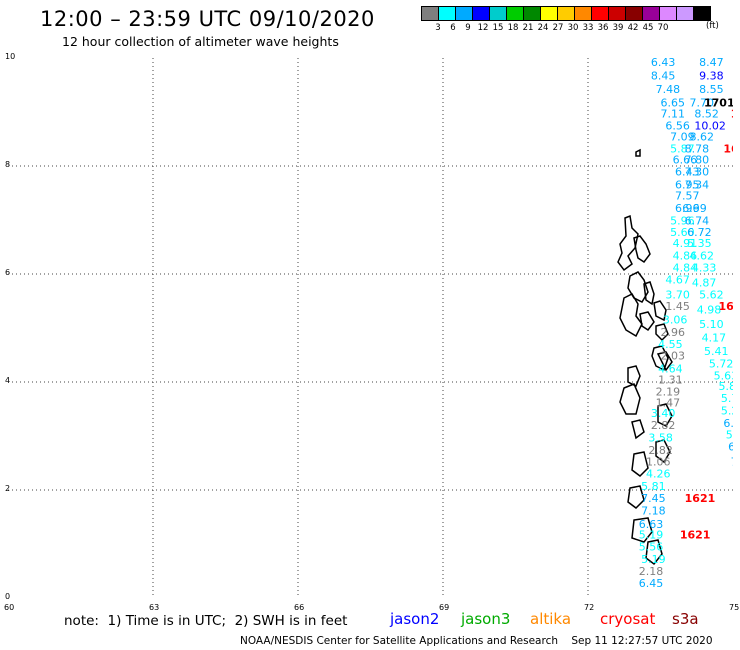  What do you see at coordinates (663, 28) in the screenshot?
I see `legend-label: 70` at bounding box center [663, 28].